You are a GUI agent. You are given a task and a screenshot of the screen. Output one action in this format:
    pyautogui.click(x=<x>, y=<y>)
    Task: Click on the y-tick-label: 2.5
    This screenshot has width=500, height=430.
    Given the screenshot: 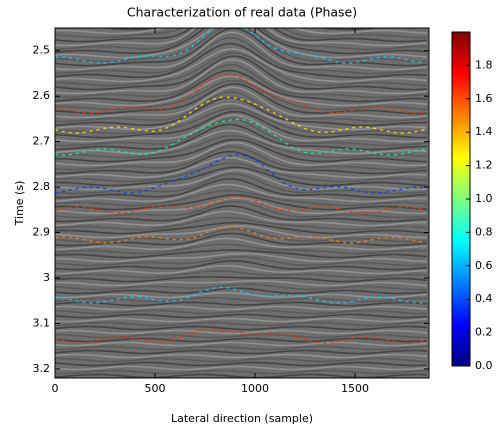 What is the action you would take?
    pyautogui.click(x=42, y=50)
    